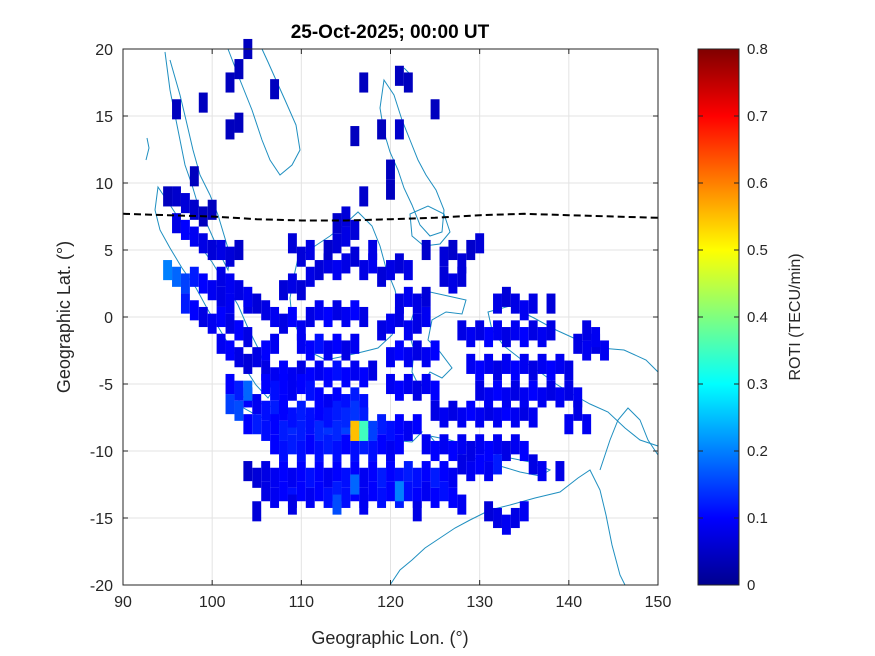 The height and width of the screenshot is (656, 875). What do you see at coordinates (757, 451) in the screenshot?
I see `colorbar-tick-label: 0.2` at bounding box center [757, 451].